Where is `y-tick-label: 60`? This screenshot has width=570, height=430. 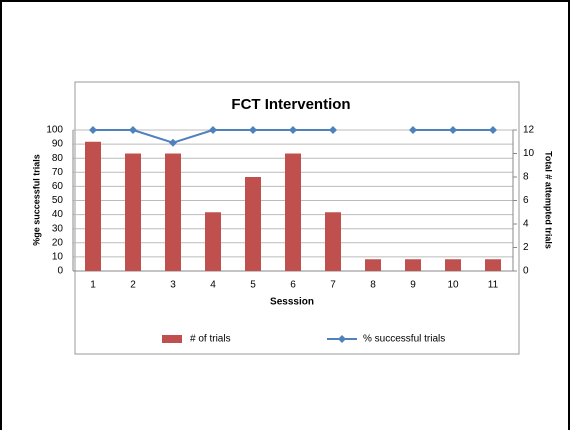 y-tick-label: 60 is located at coordinates (58, 186).